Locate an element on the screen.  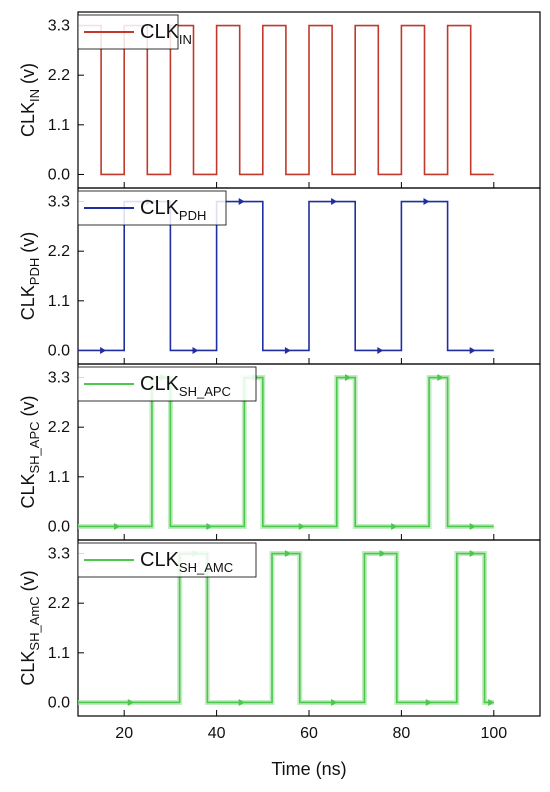
y-axis-title-sub: SH_APC is located at coordinates (34, 447).